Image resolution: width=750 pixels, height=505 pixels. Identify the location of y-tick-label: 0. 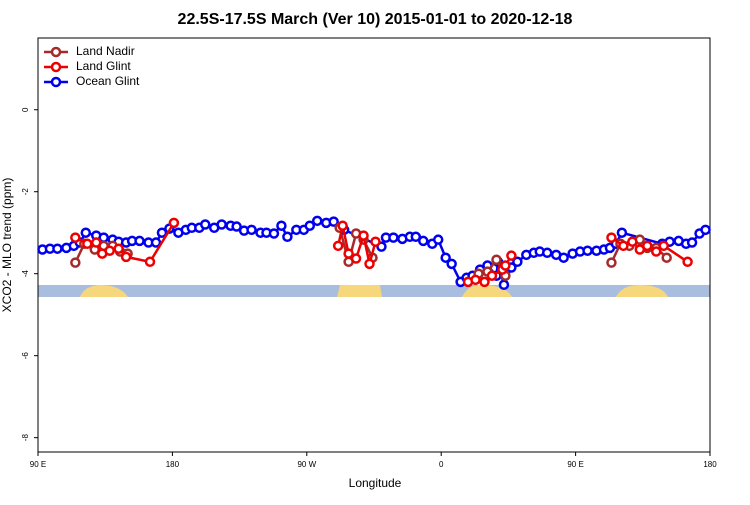
(25, 109).